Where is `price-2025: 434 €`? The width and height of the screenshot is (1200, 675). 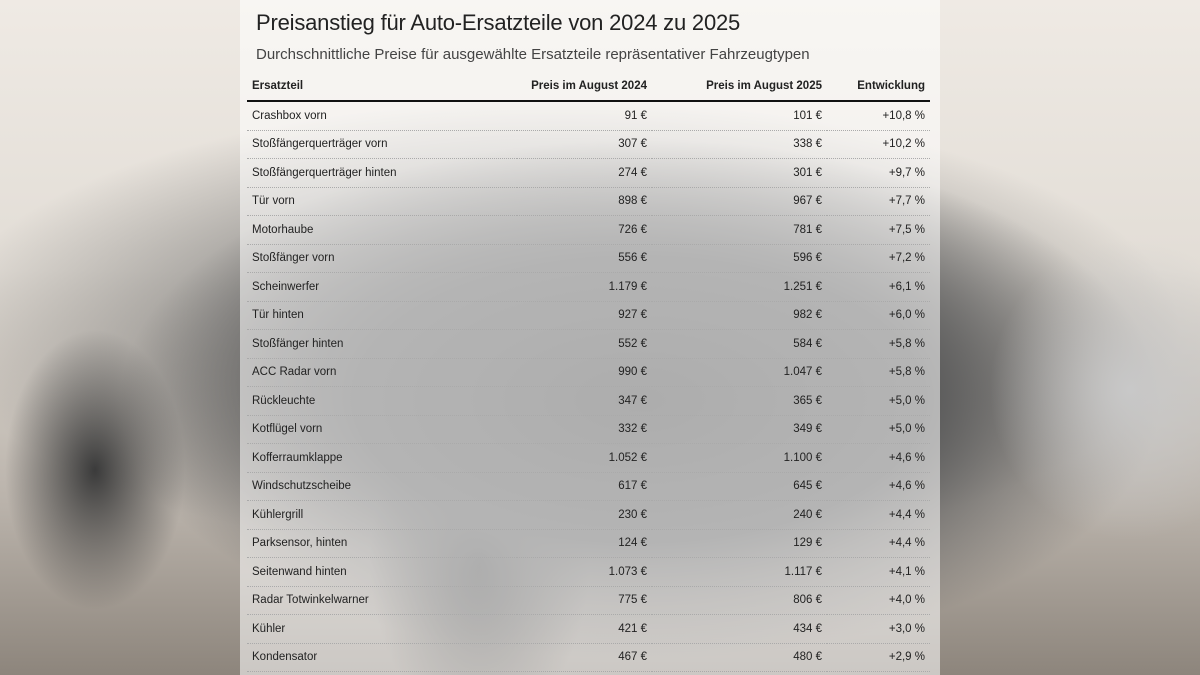
price-2025: 434 € is located at coordinates (739, 629).